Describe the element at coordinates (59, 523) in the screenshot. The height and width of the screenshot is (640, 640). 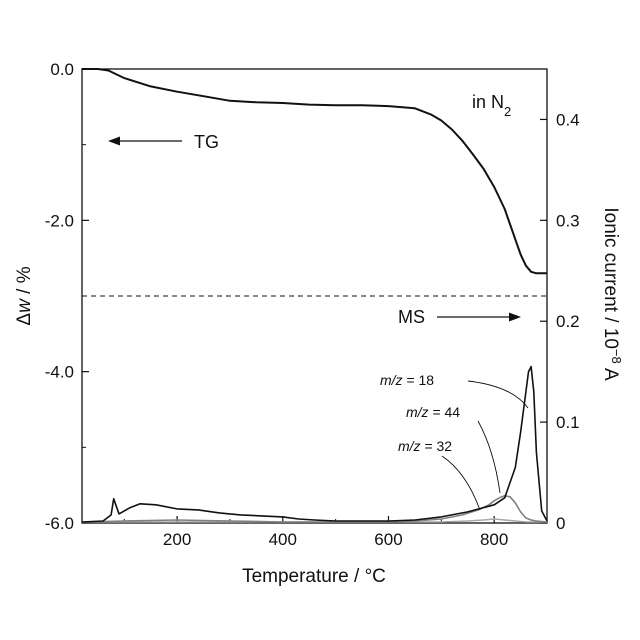
I see `left-tick-label: -6.0` at that location.